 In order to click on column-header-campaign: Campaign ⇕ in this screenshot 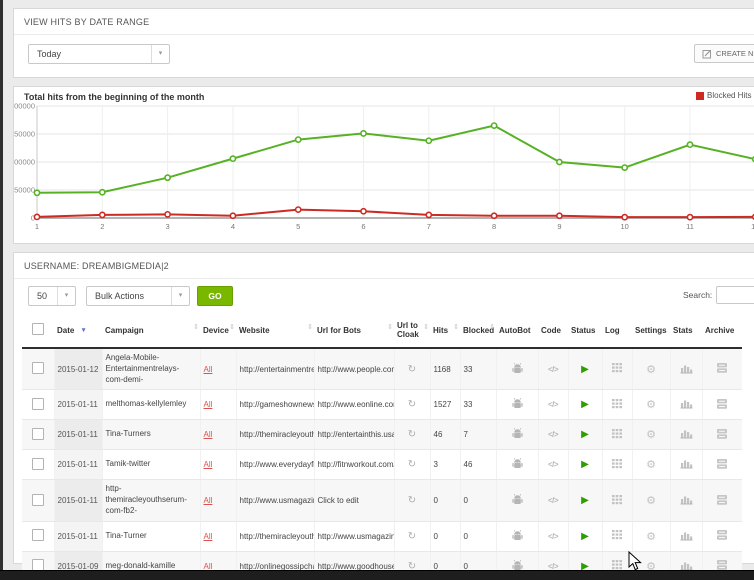, I will do `click(151, 330)`.